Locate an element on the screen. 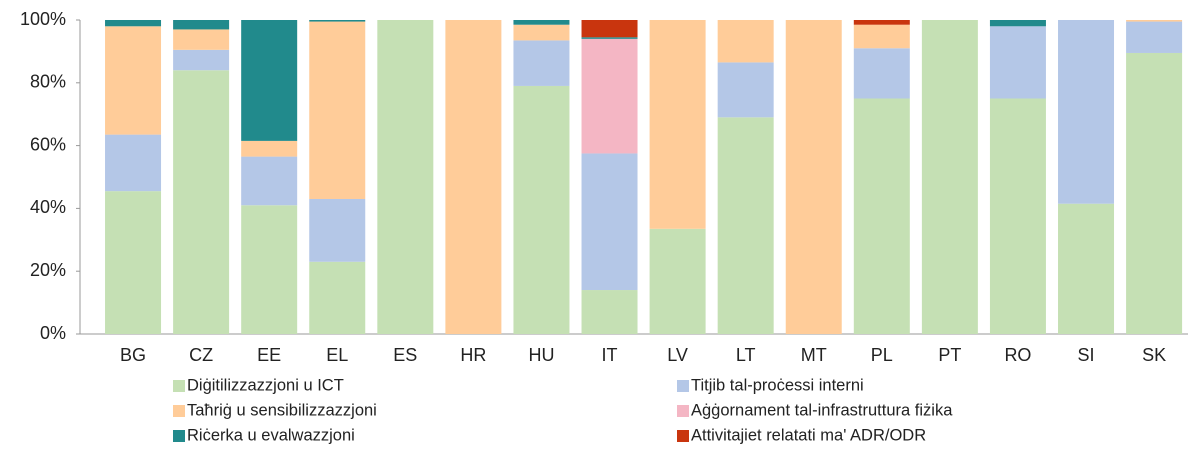 This screenshot has height=454, width=1194. x-tick-label: LT is located at coordinates (746, 355).